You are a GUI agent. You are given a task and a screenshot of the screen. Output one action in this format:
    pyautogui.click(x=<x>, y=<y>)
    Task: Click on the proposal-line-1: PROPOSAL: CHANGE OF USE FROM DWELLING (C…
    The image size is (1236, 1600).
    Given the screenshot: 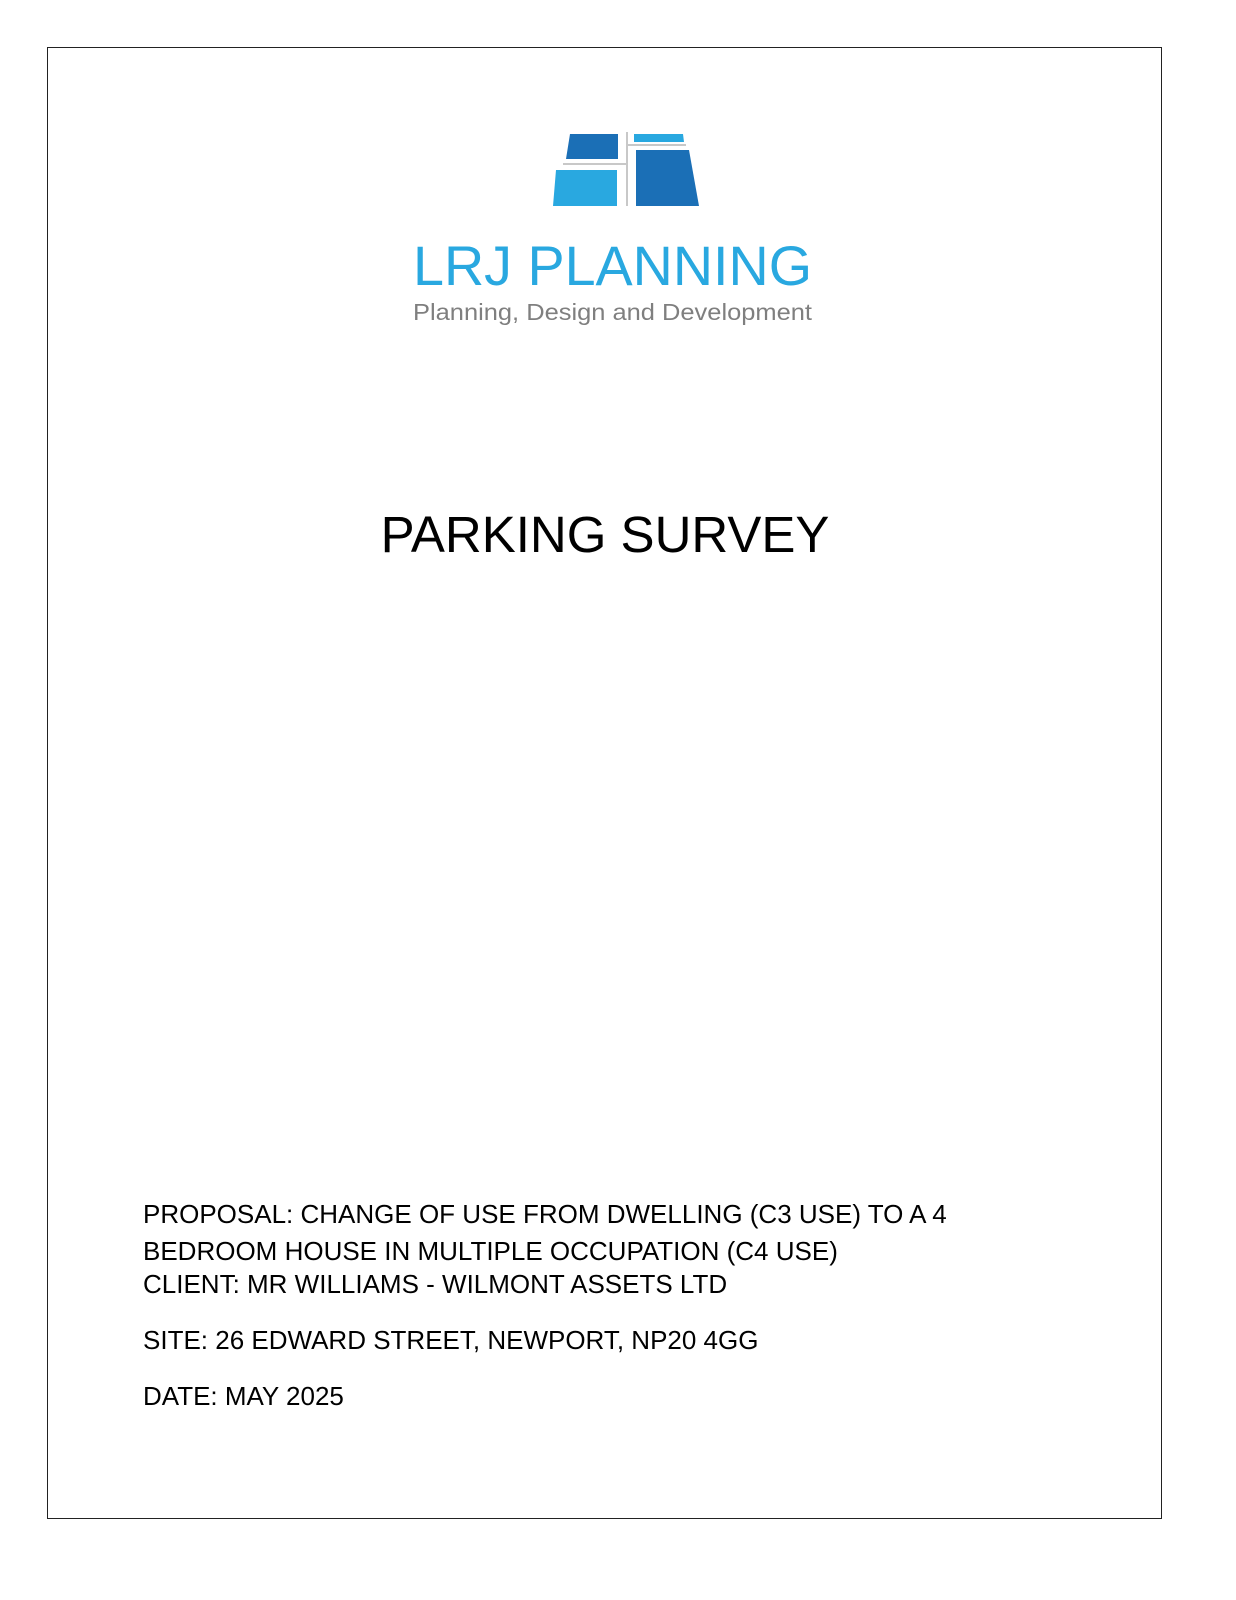 What is the action you would take?
    pyautogui.click(x=545, y=1214)
    